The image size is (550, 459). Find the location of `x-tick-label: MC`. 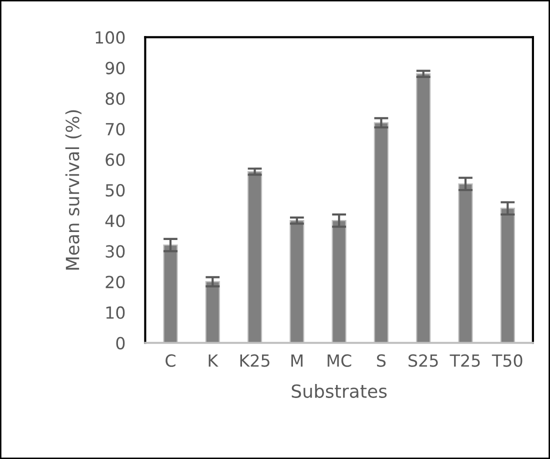

x-tick-label: MC is located at coordinates (340, 360).